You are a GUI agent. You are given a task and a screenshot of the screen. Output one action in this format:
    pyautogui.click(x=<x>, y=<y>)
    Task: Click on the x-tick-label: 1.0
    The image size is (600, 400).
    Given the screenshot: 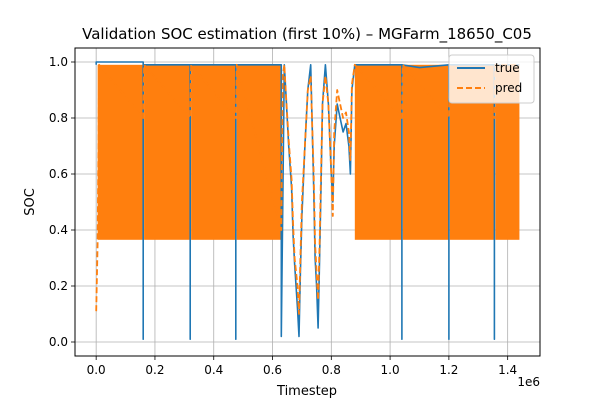 What is the action you would take?
    pyautogui.click(x=390, y=370)
    